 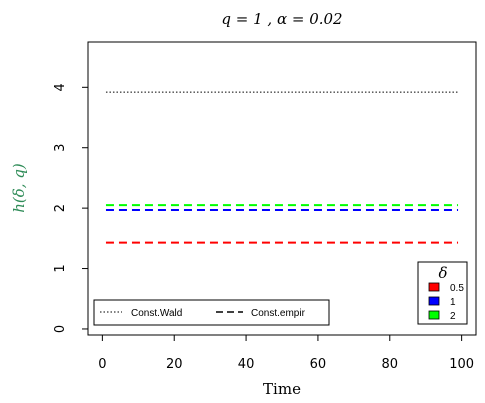 What do you see at coordinates (281, 19) in the screenshot?
I see `chart-title: q = 1 , α = 0.02` at bounding box center [281, 19].